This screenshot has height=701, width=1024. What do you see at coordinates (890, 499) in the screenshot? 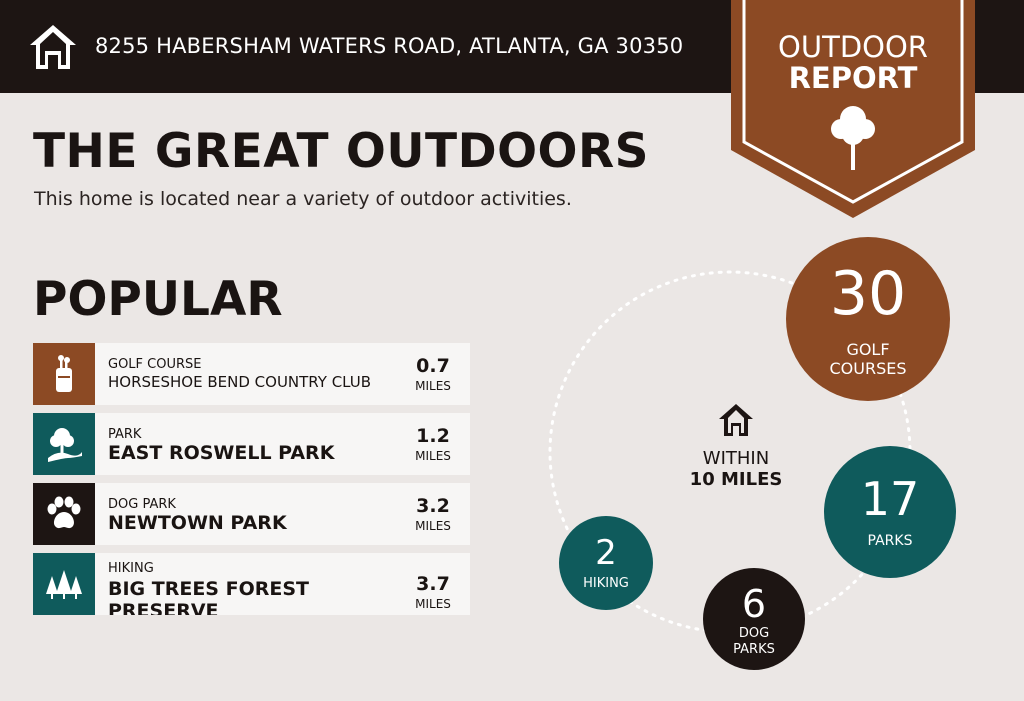
I see `parks-count: 17` at bounding box center [890, 499].